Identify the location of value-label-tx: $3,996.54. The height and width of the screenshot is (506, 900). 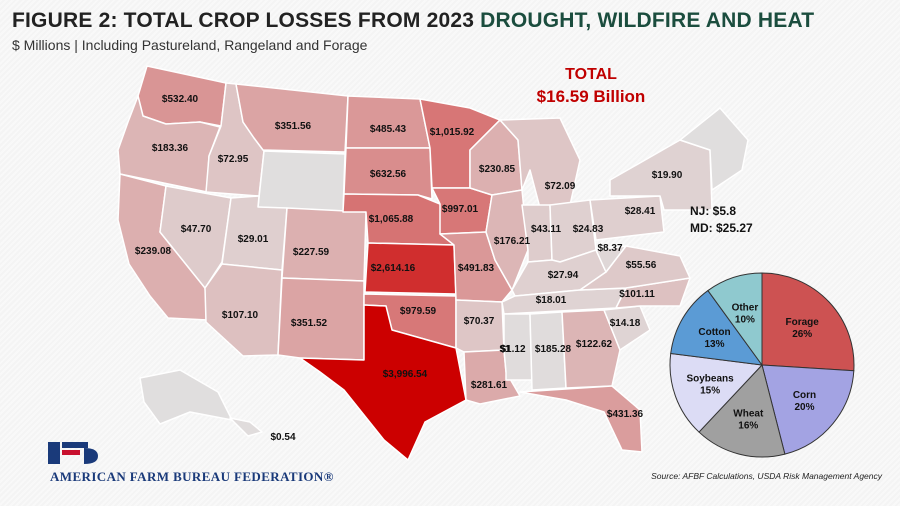
(405, 374).